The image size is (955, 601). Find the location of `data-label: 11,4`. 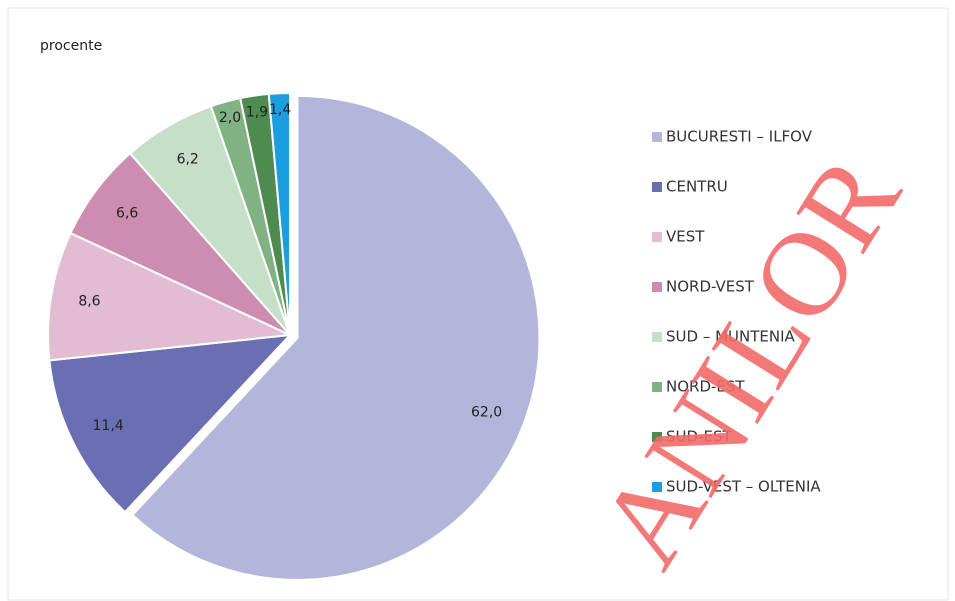

data-label: 11,4 is located at coordinates (108, 426).